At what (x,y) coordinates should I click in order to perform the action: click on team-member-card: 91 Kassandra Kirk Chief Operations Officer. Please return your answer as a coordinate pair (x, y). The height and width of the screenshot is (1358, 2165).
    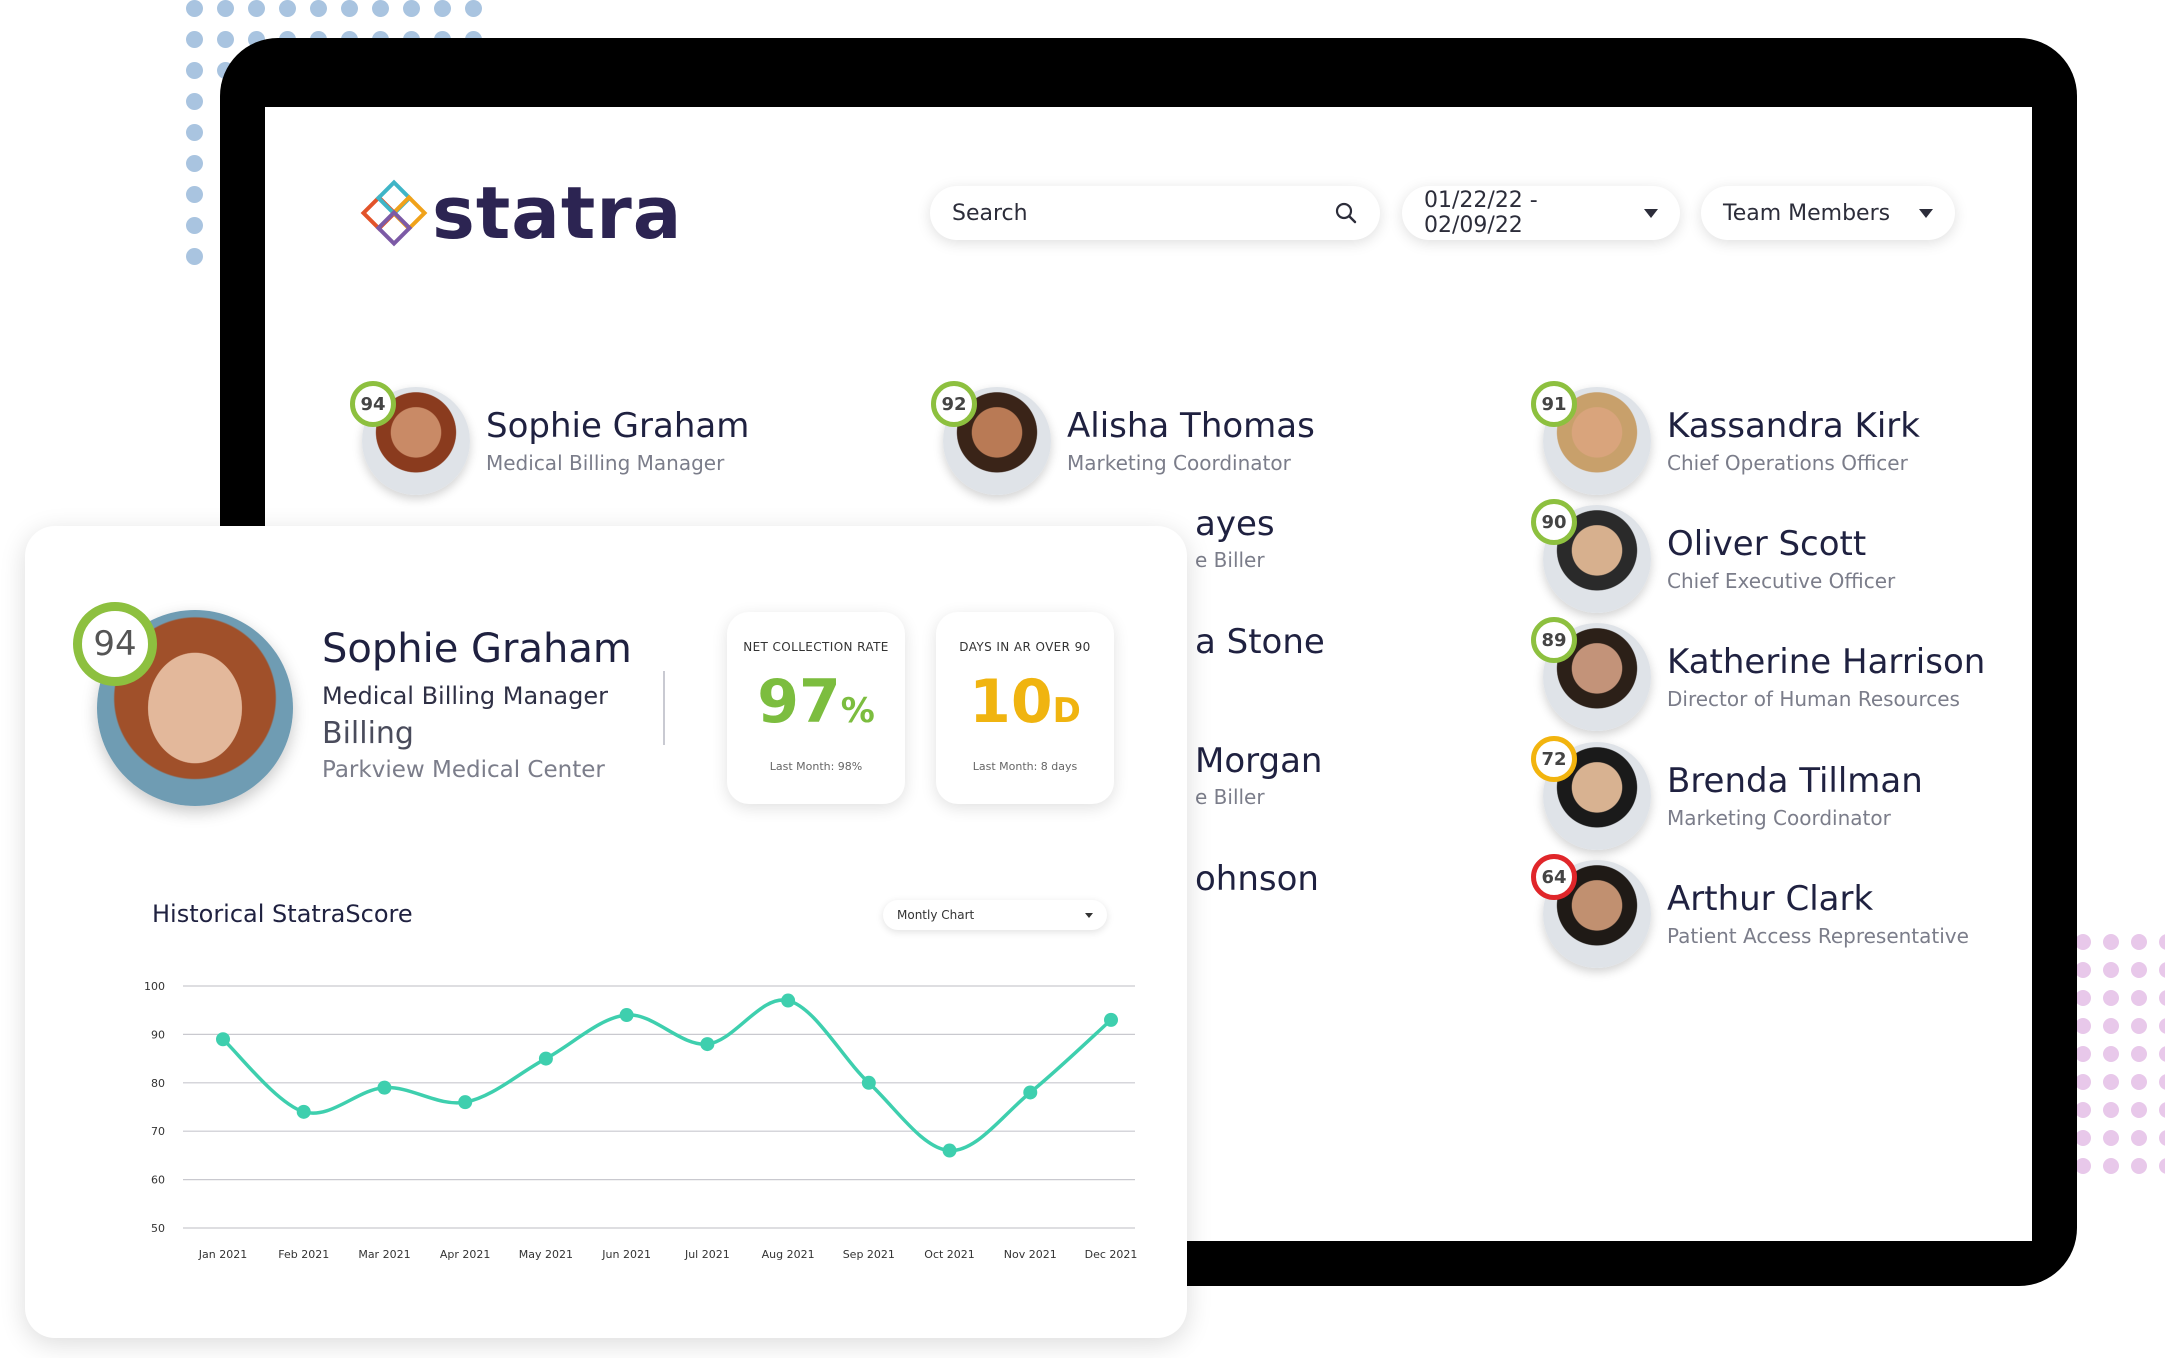
    Looking at the image, I should click on (1725, 438).